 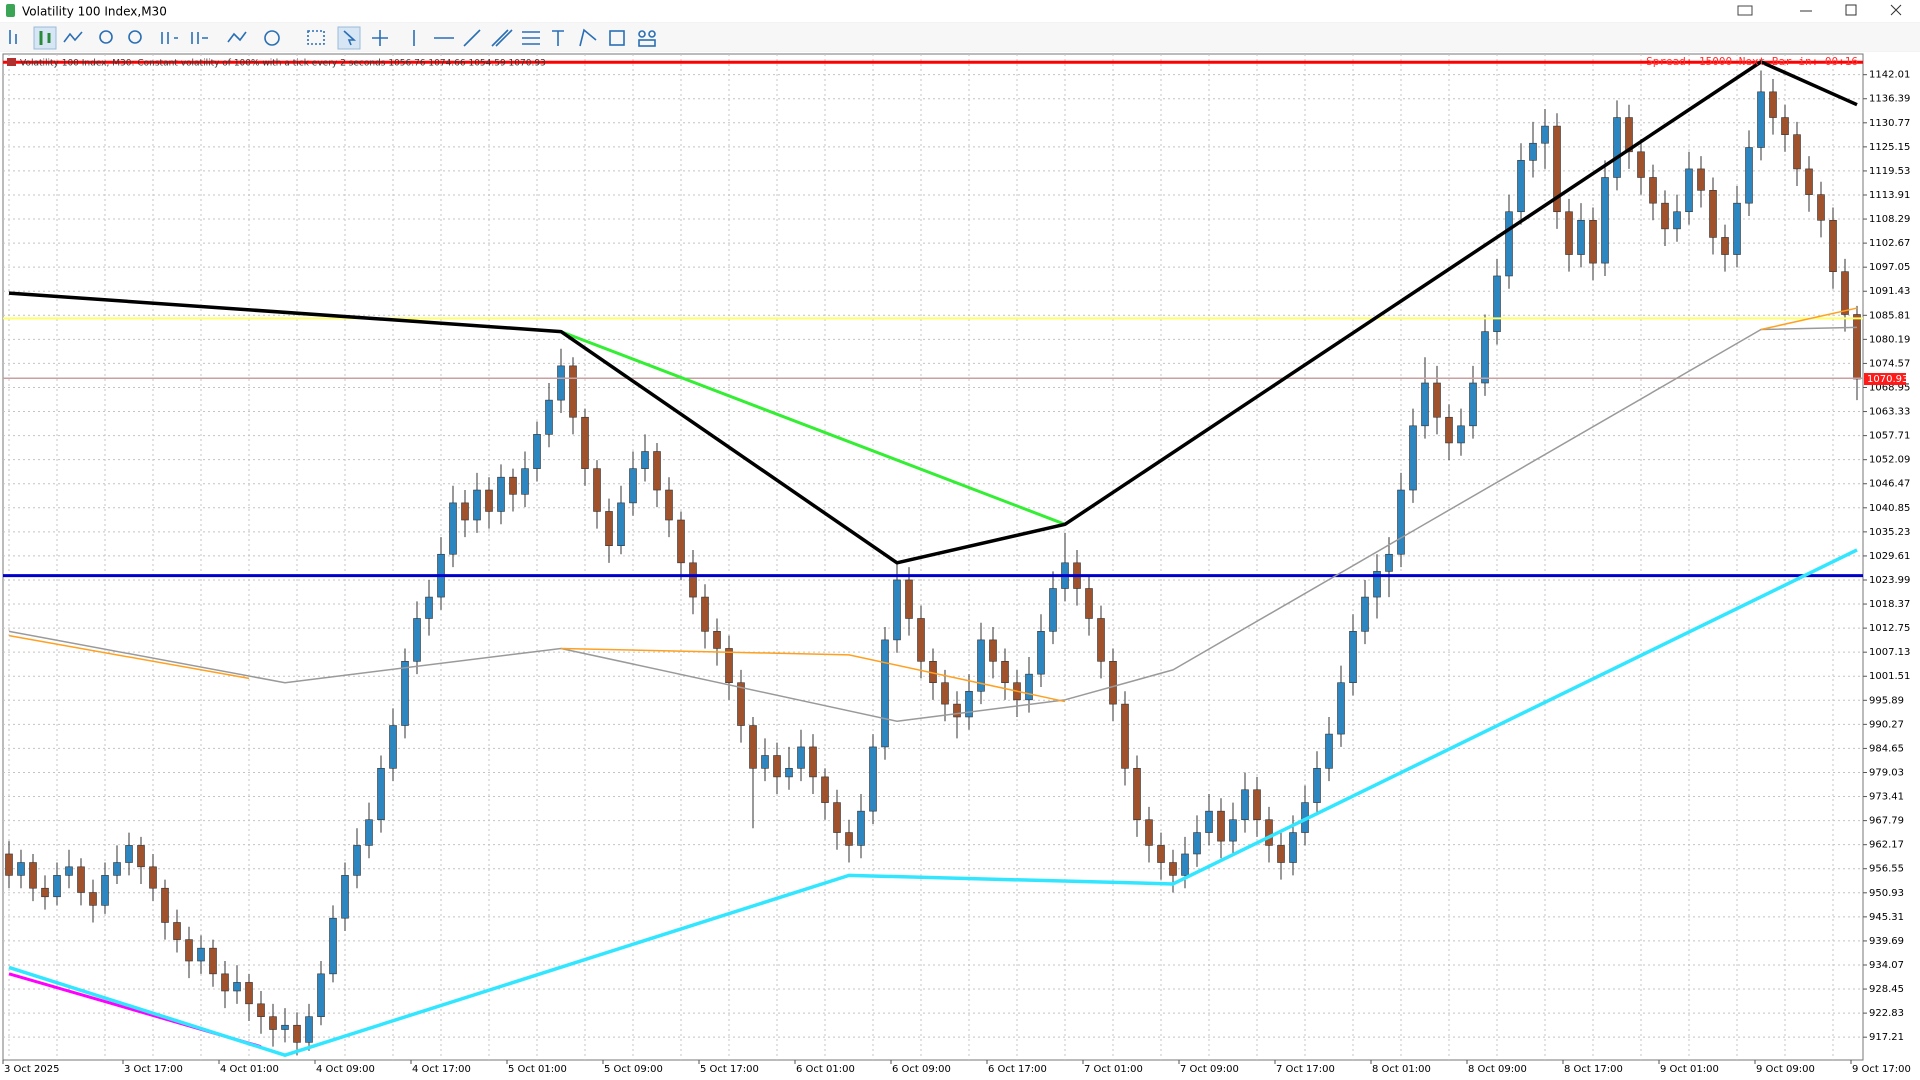 I want to click on shapes-btn, so click(x=588, y=37).